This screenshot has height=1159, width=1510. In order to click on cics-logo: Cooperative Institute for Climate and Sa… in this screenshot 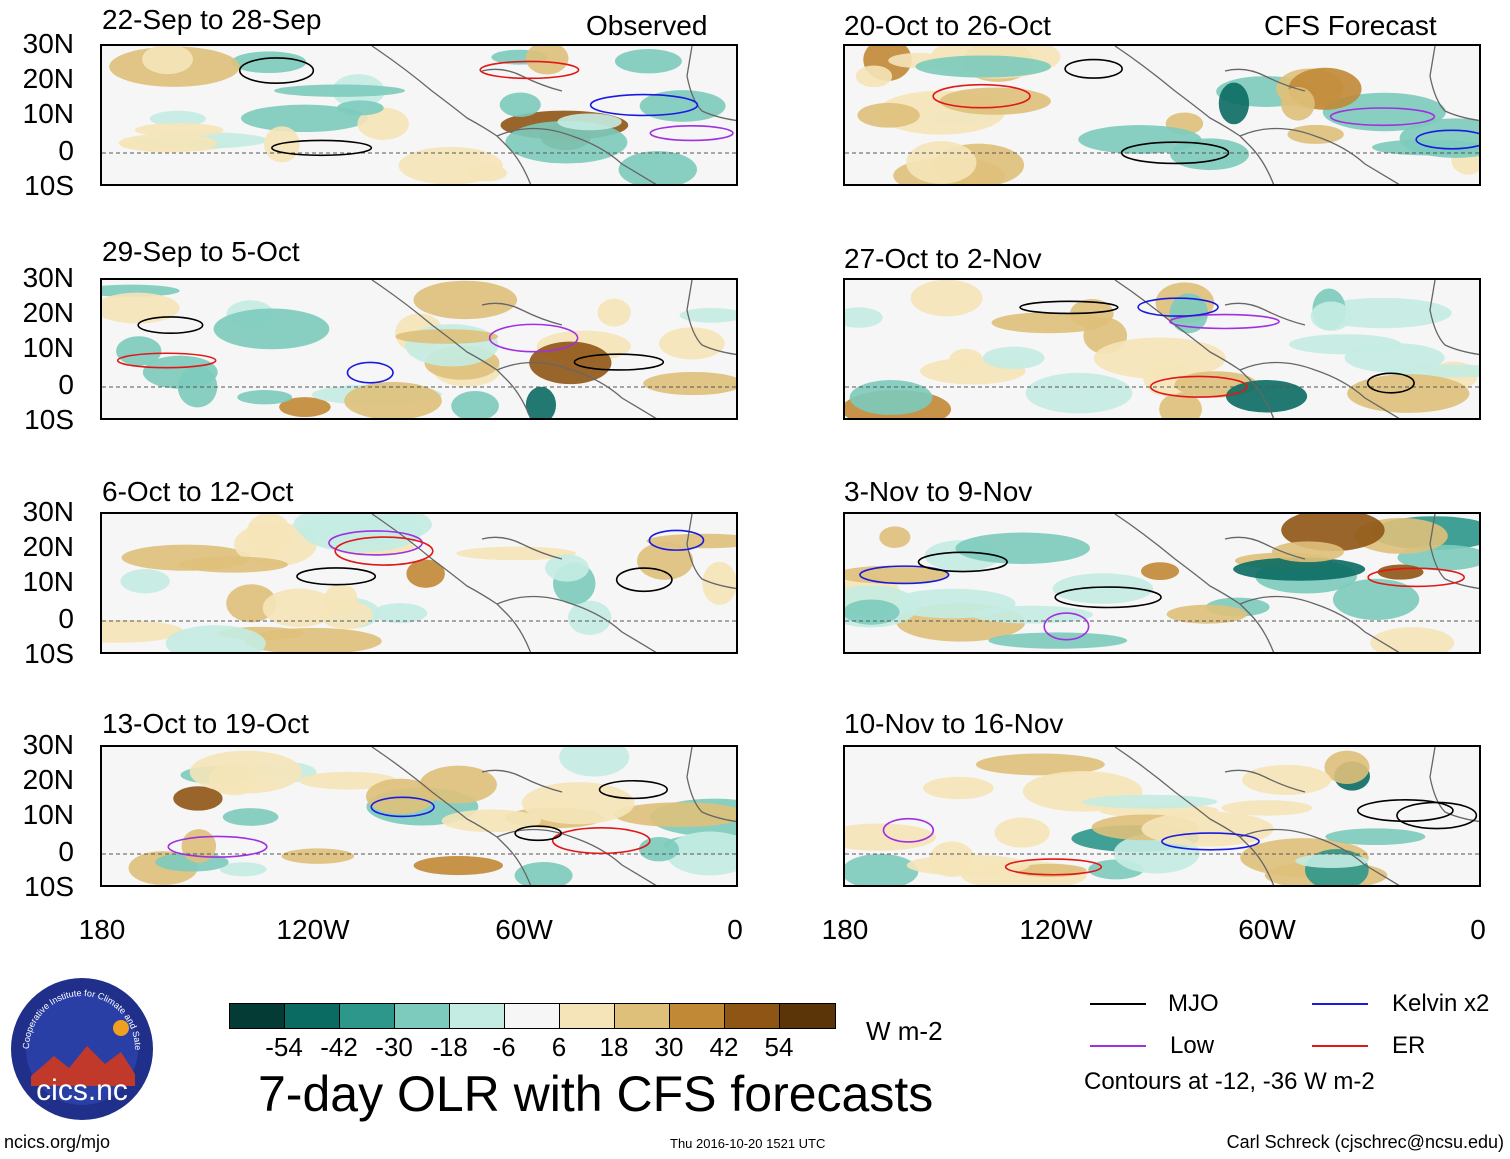, I will do `click(80, 1045)`.